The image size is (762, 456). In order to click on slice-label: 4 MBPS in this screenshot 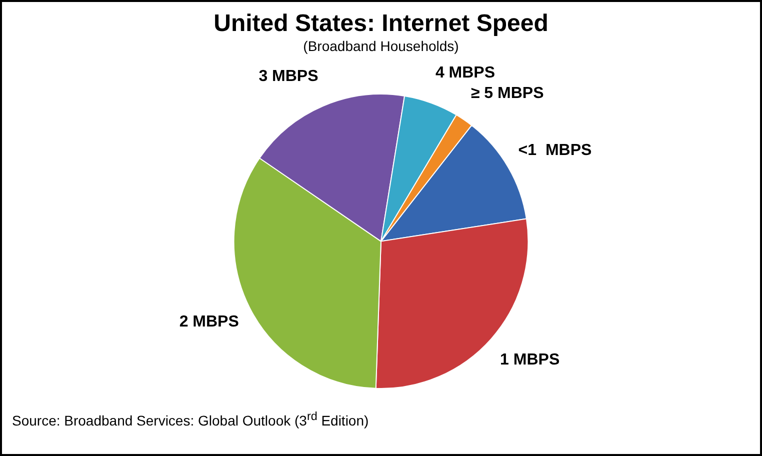, I will do `click(465, 73)`.